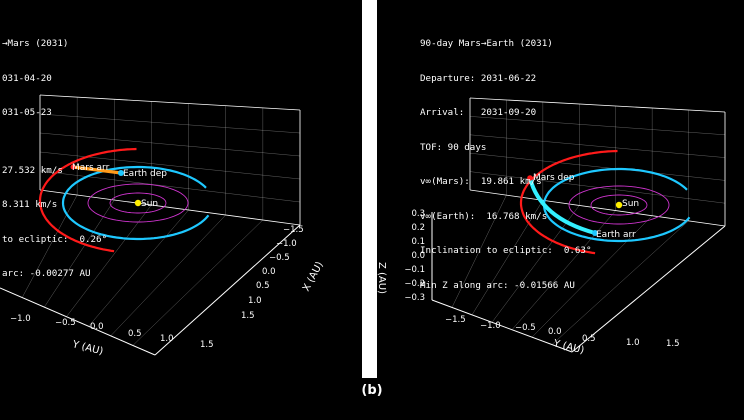 This screenshot has width=744, height=420. What do you see at coordinates (418, 214) in the screenshot?
I see `right-z-tick-label: 0.3` at bounding box center [418, 214].